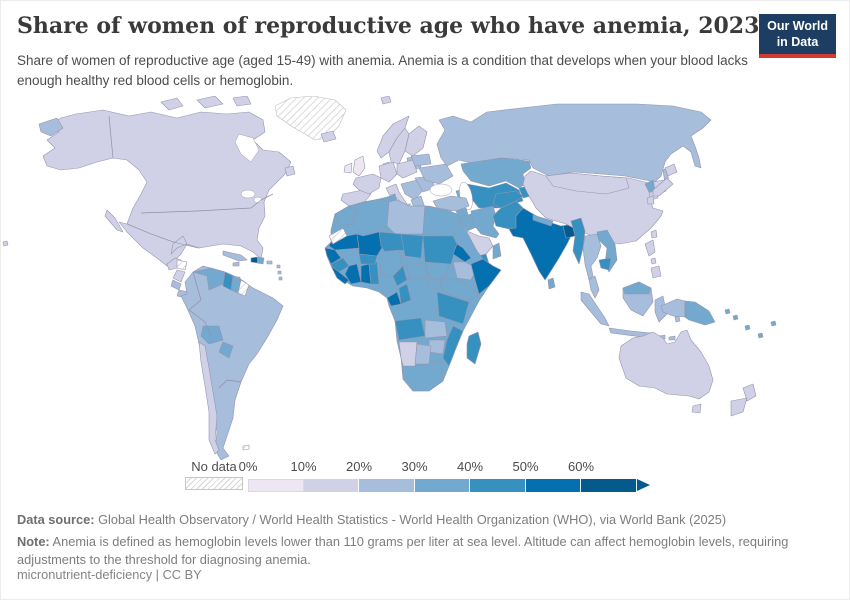 This screenshot has width=850, height=600. What do you see at coordinates (607, 251) in the screenshot?
I see `country-laos-vietnam` at bounding box center [607, 251].